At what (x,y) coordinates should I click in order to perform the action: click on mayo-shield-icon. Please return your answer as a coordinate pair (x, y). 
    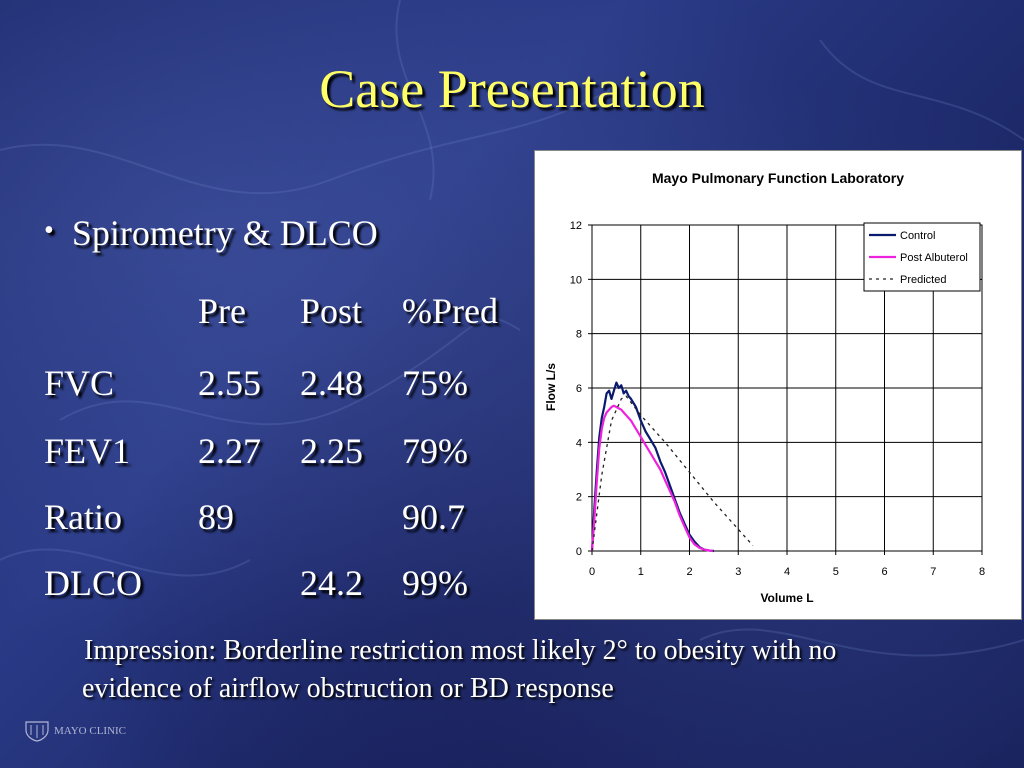
    Looking at the image, I should click on (37, 731).